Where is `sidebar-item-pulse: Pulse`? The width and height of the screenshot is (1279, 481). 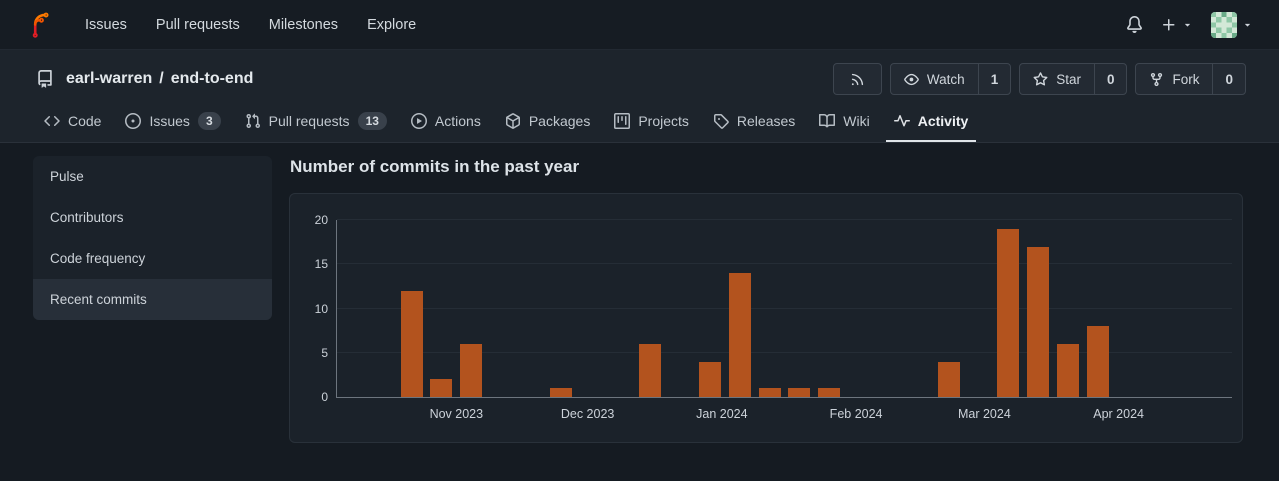 sidebar-item-pulse: Pulse is located at coordinates (67, 176).